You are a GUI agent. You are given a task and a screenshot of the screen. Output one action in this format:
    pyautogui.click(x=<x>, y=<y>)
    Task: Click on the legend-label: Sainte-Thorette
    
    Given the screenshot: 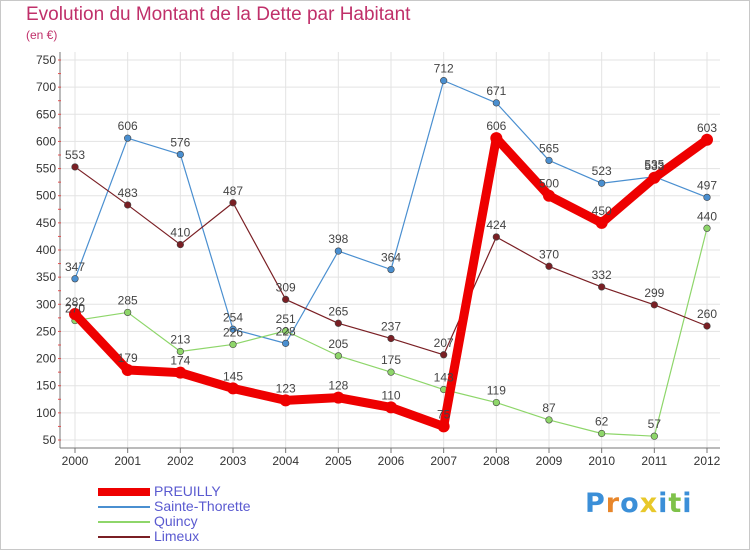 What is the action you would take?
    pyautogui.click(x=202, y=506)
    